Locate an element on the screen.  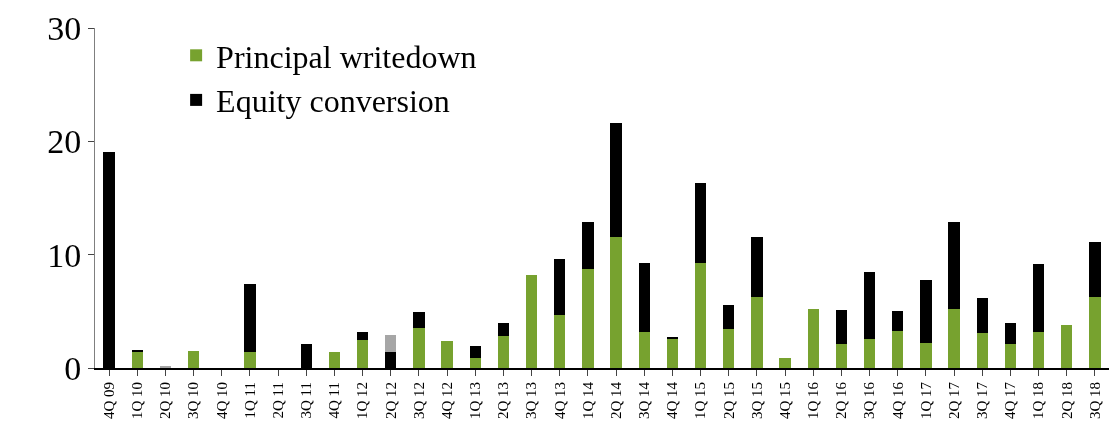
x-tick-label: 1Q 17 is located at coordinates (925, 400).